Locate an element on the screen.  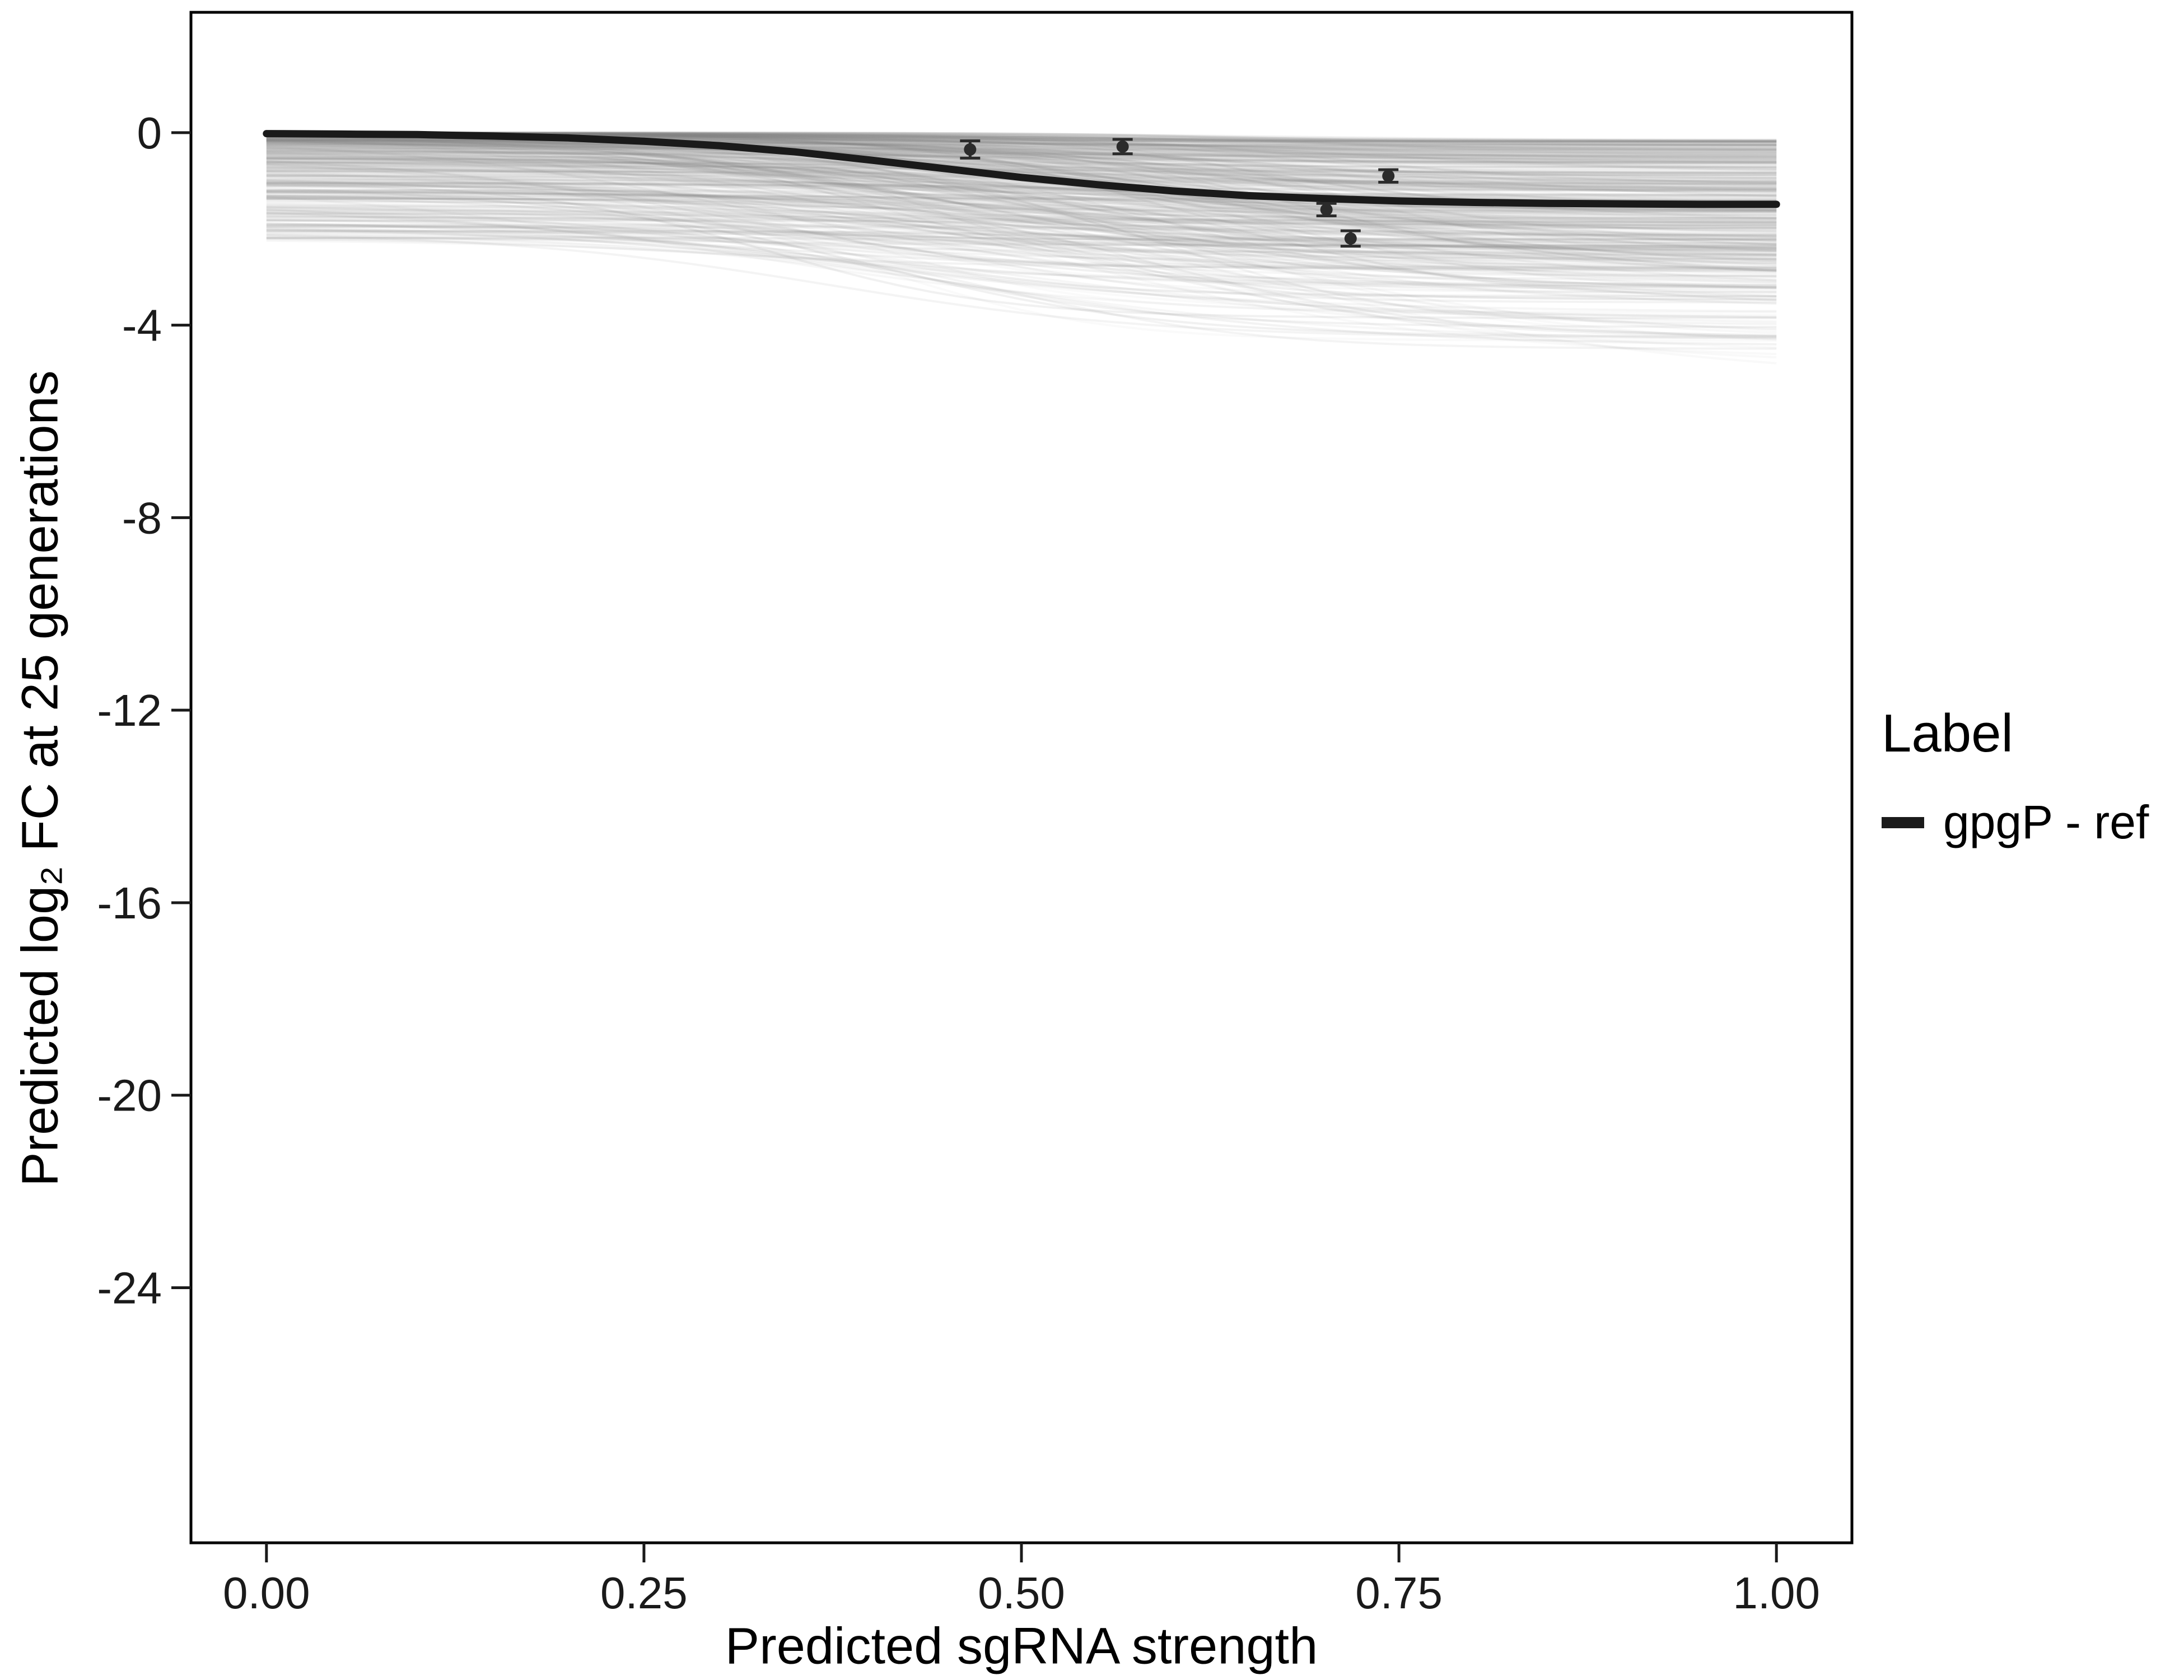
main-line is located at coordinates (1022, 169).